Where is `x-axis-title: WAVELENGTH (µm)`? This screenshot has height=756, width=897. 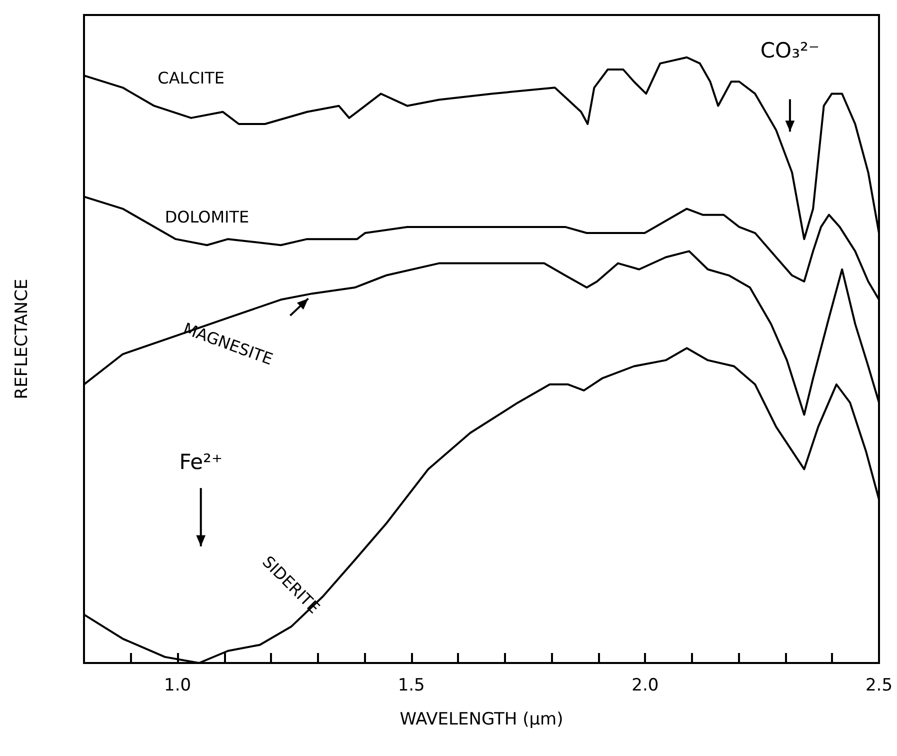
x-axis-title: WAVELENGTH (µm) is located at coordinates (482, 720).